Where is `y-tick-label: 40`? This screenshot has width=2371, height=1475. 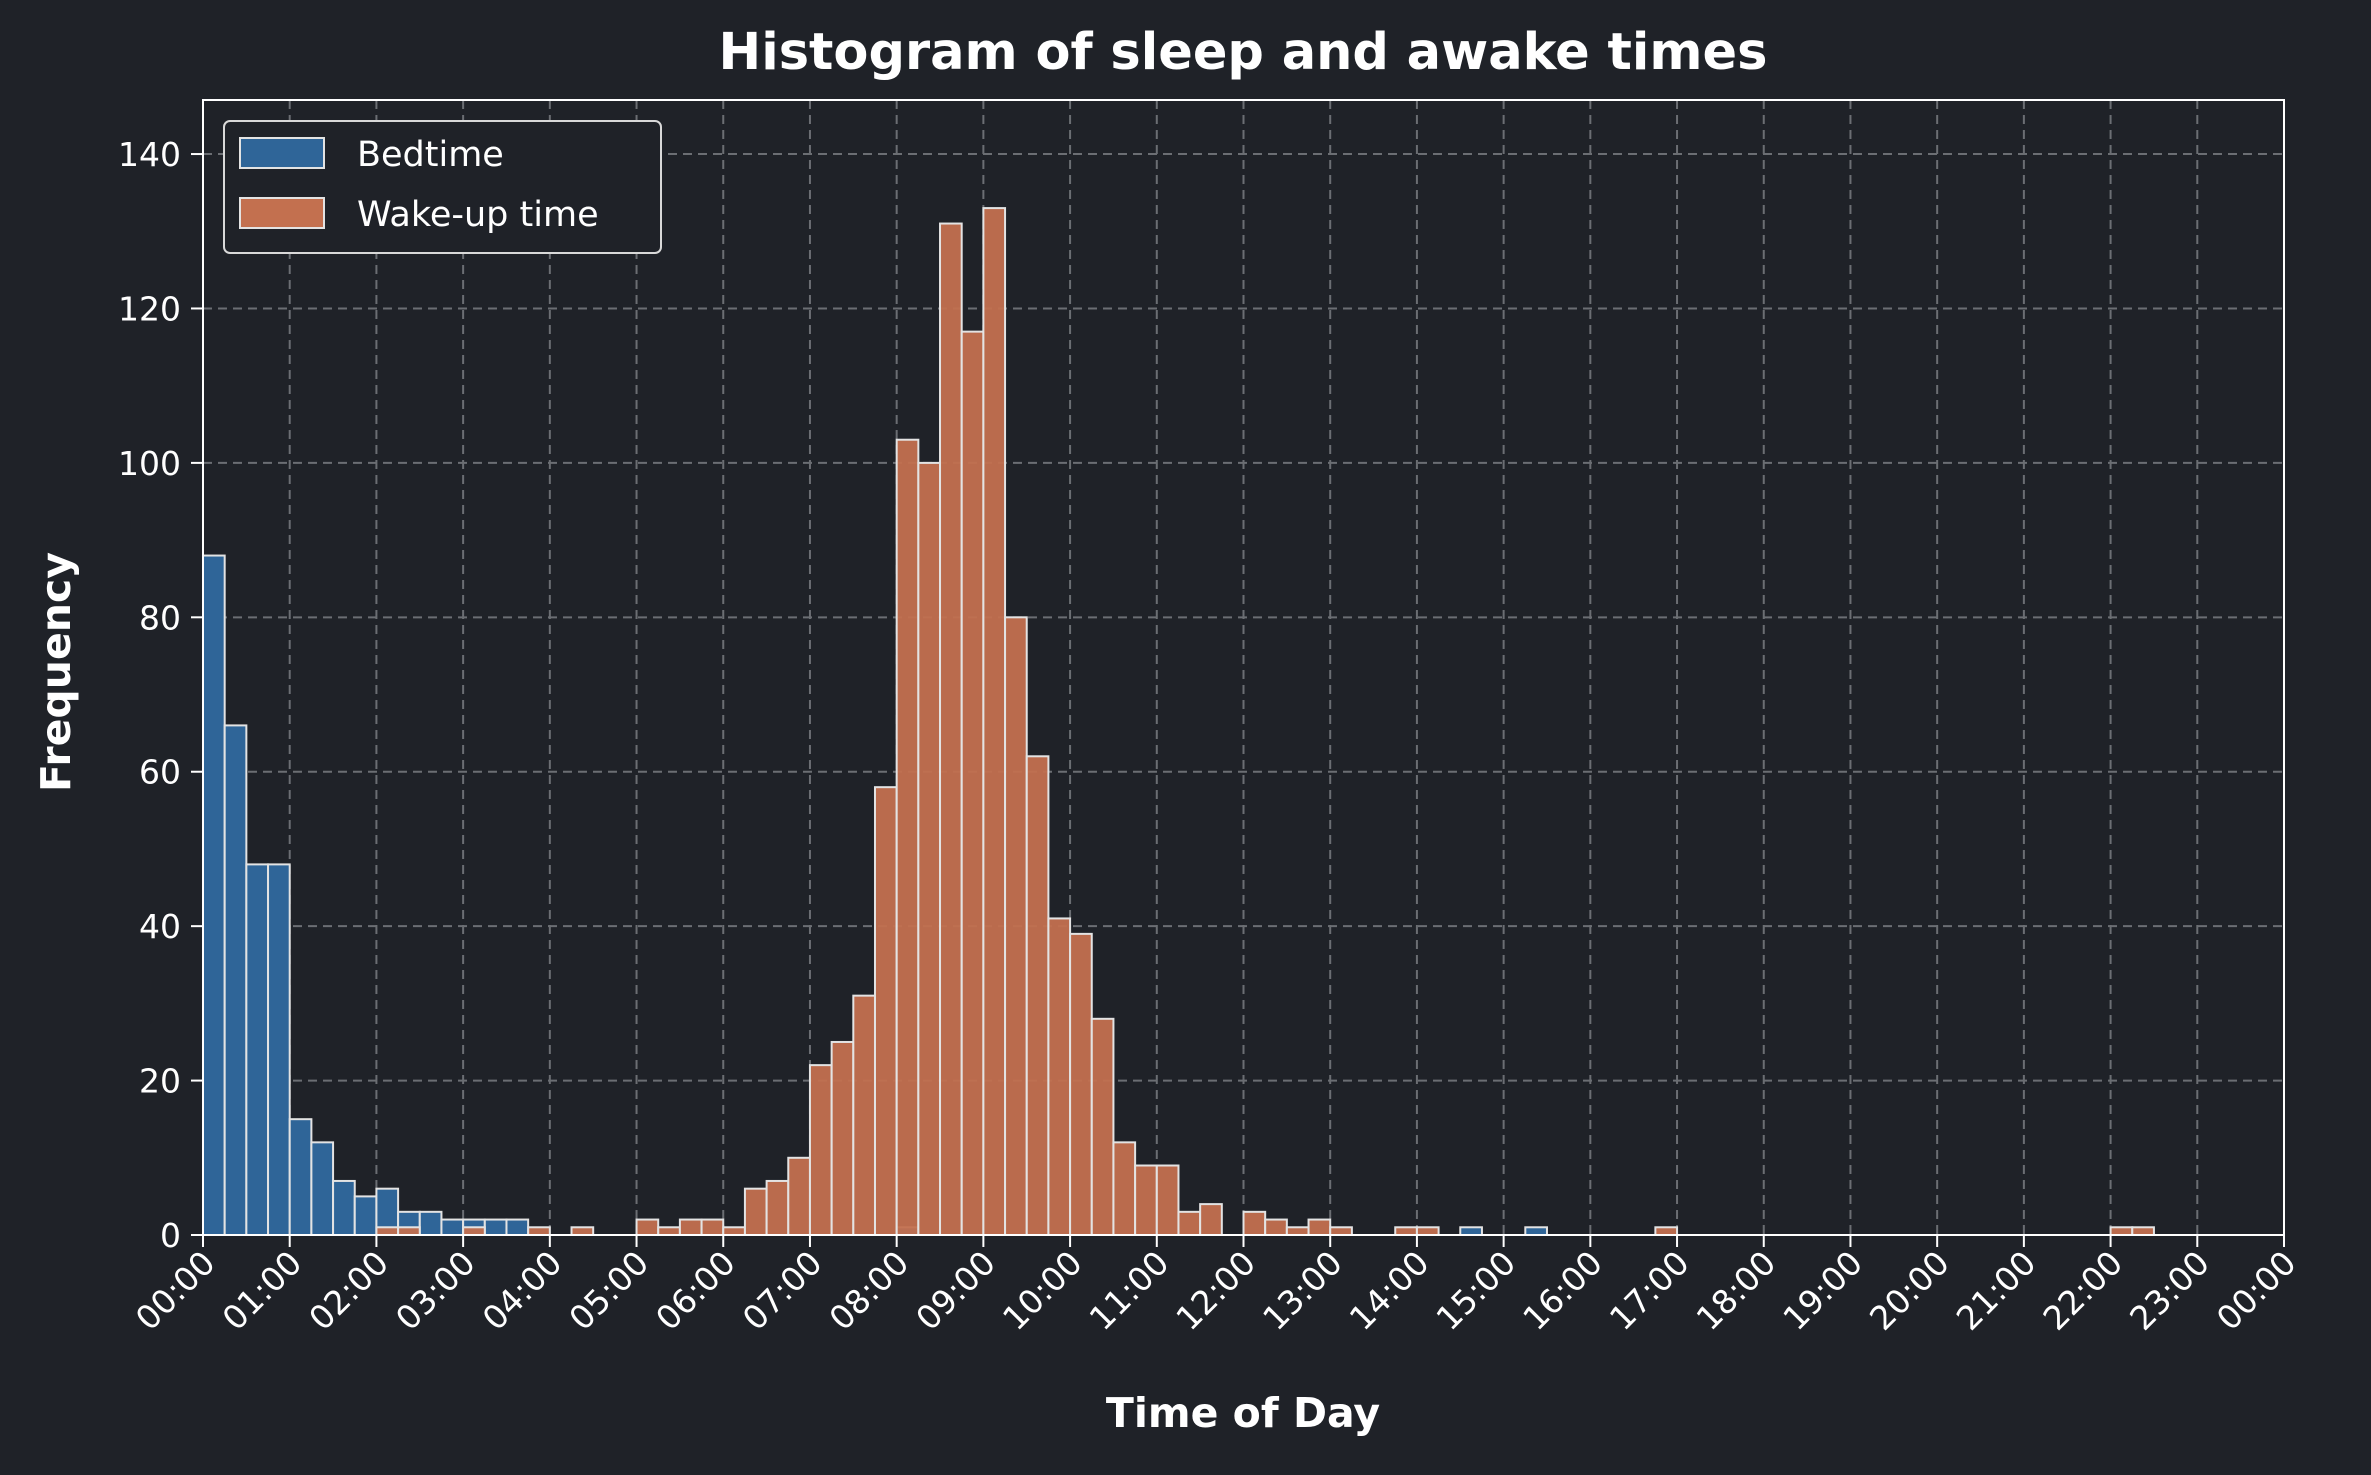
y-tick-label: 40 is located at coordinates (160, 926).